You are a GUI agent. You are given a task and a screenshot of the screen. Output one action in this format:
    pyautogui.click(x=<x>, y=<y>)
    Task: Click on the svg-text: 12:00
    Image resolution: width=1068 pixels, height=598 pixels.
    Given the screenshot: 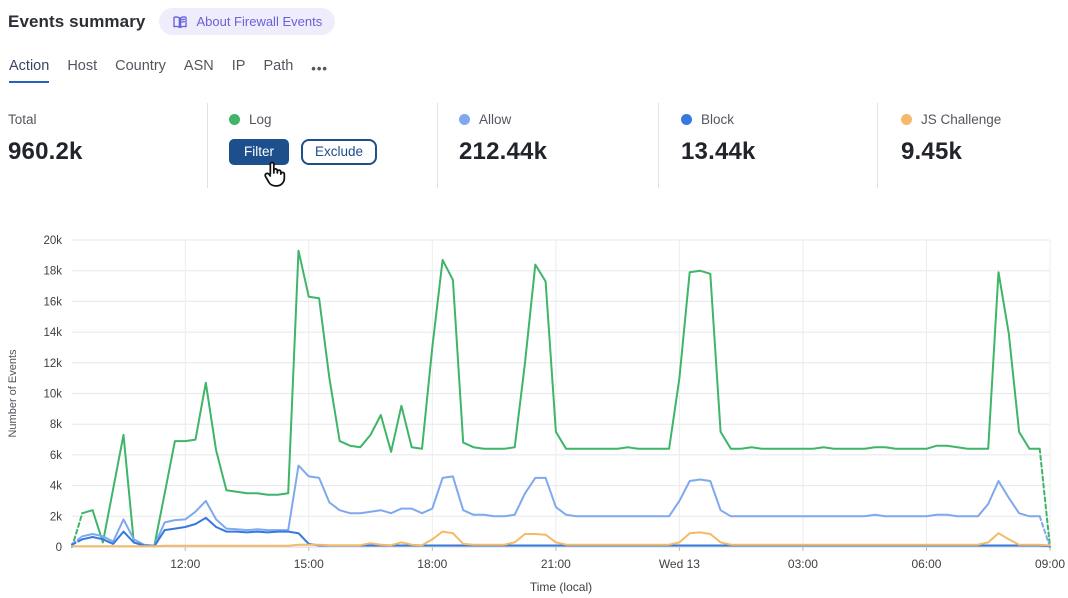 What is the action you would take?
    pyautogui.click(x=185, y=564)
    